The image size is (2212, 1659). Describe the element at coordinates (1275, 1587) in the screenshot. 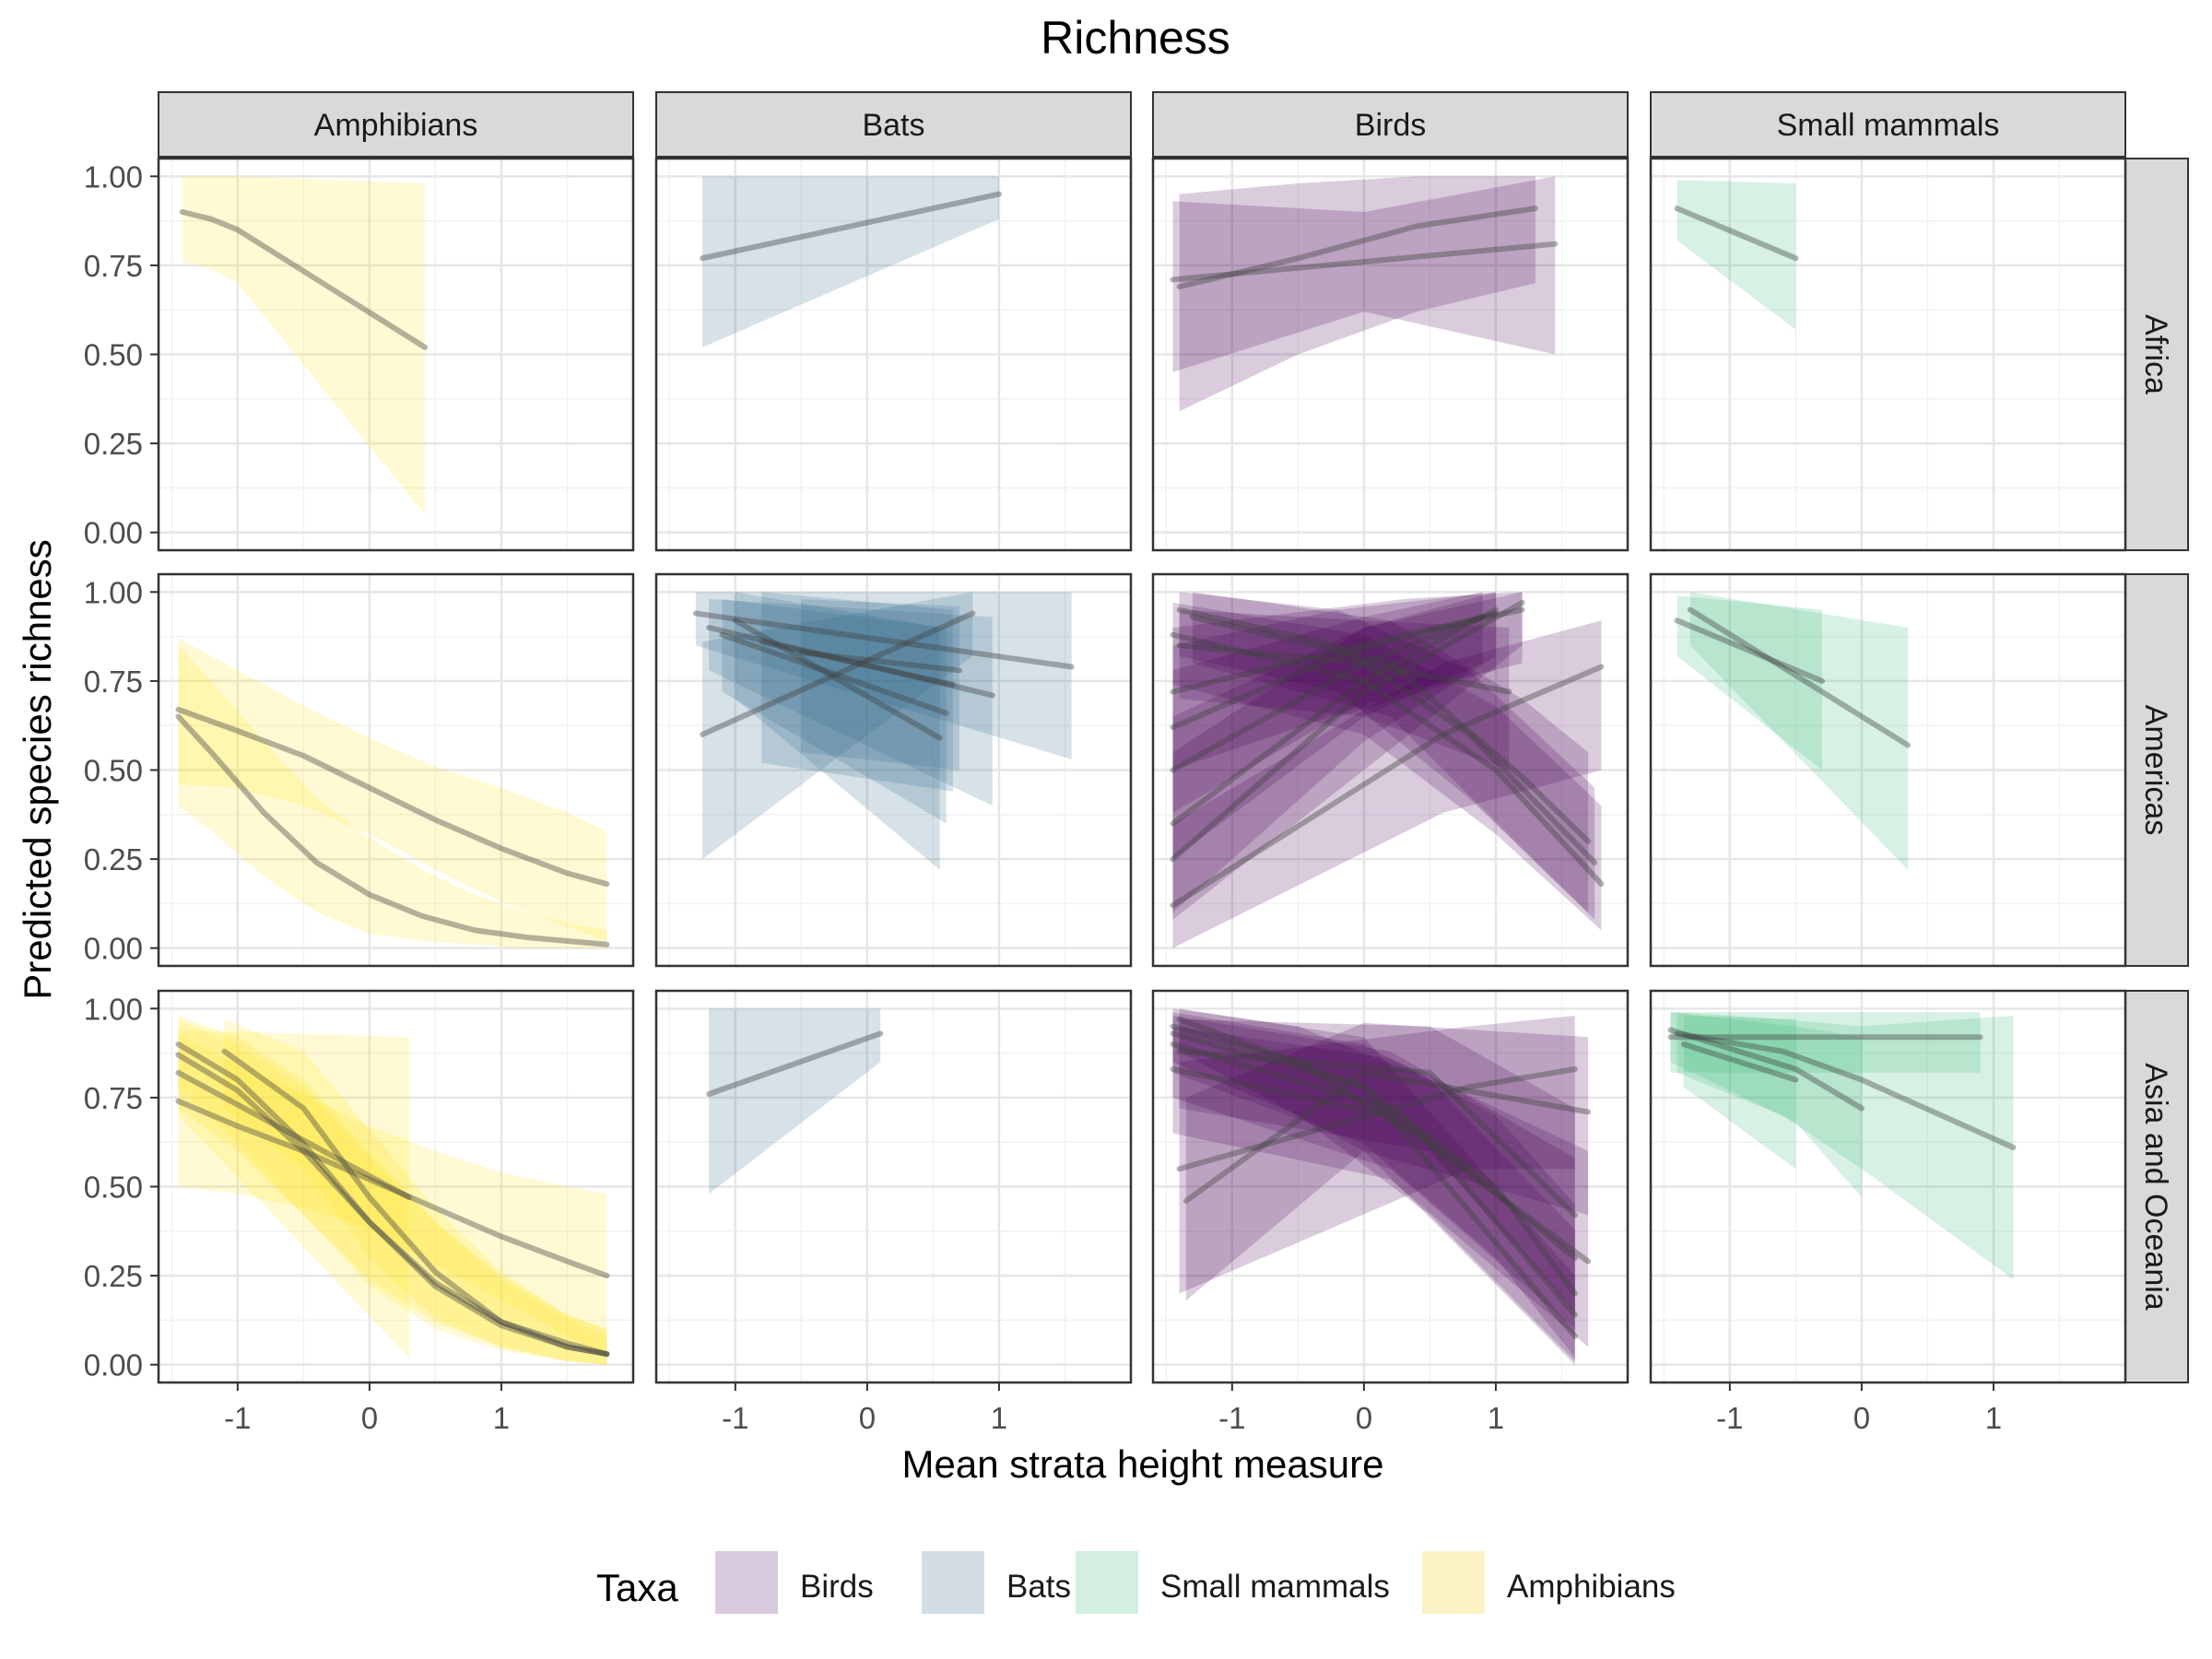

I see `legend-label-small-mammals: Small mammals` at that location.